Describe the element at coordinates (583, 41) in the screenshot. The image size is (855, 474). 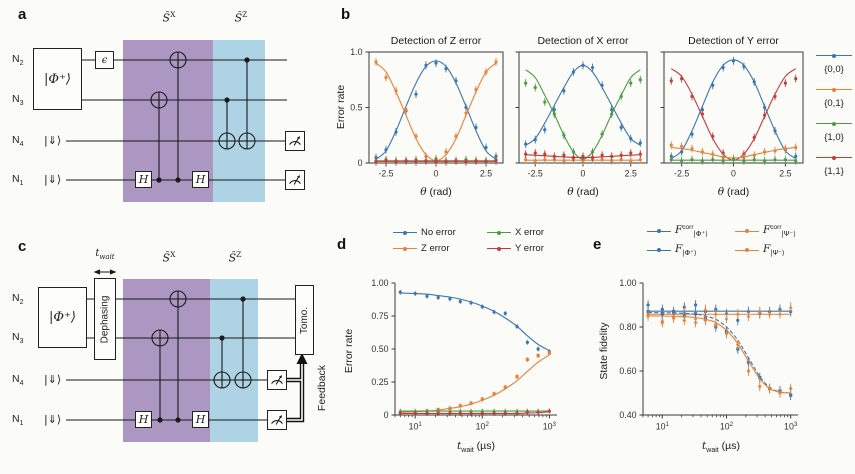
I see `chart-title-x-error: Detection of X error` at that location.